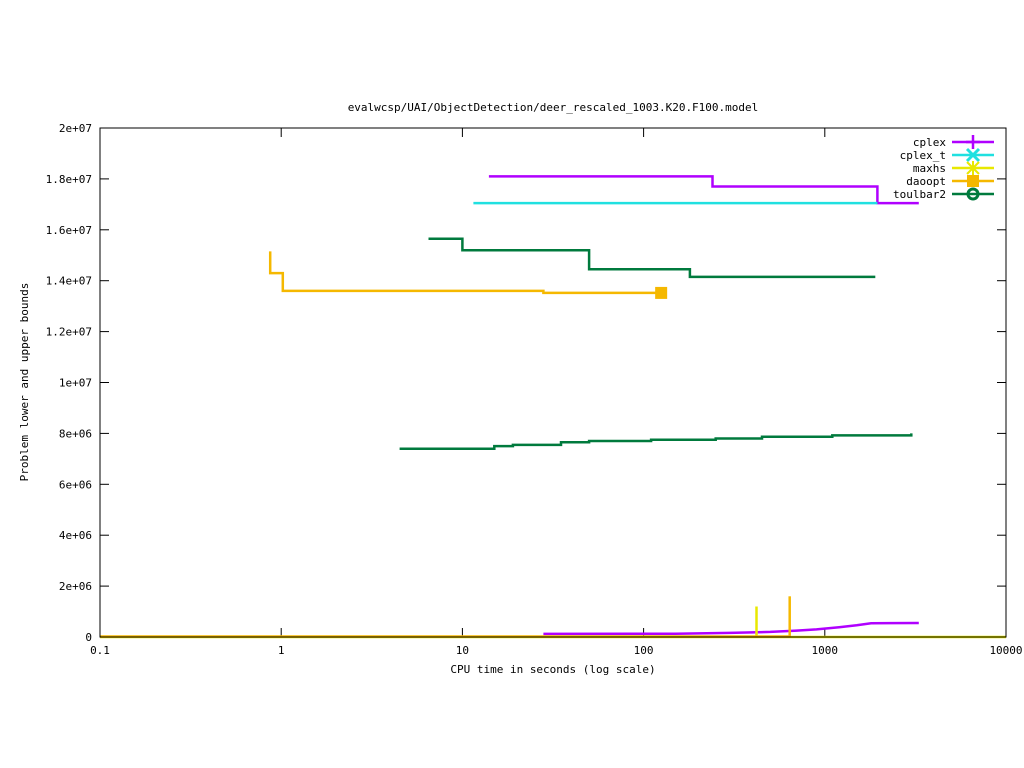  Describe the element at coordinates (973, 181) in the screenshot. I see `legend-marker-daoopt` at that location.